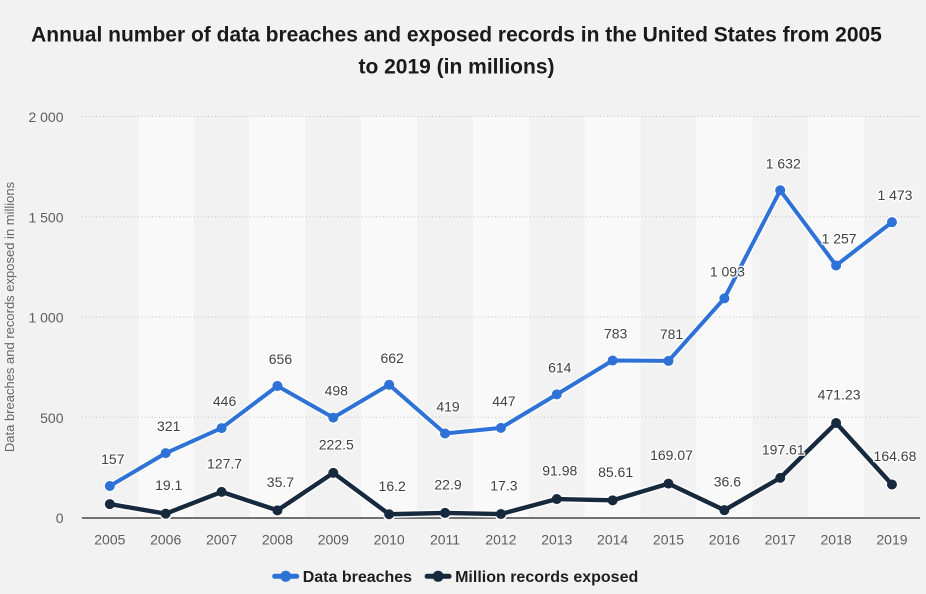  What do you see at coordinates (839, 395) in the screenshot?
I see `svg-text: 471.23` at bounding box center [839, 395].